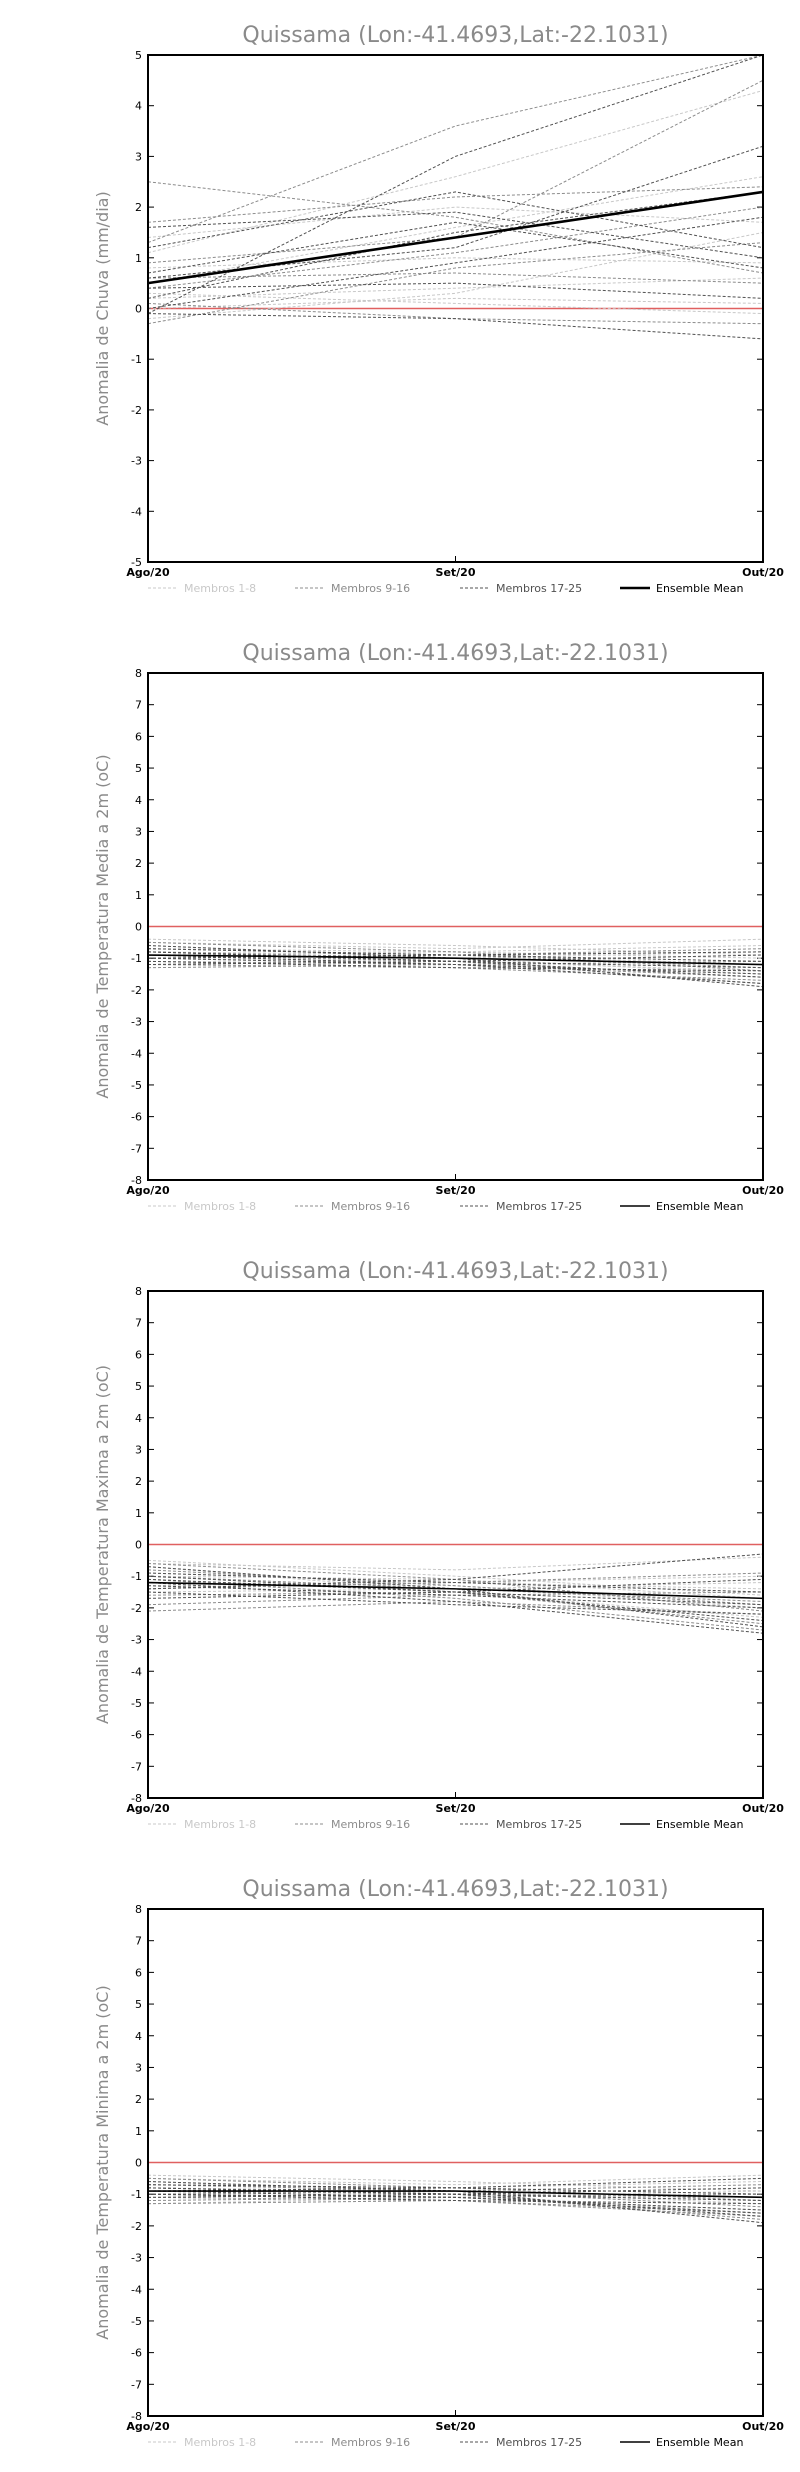 This screenshot has width=800, height=2472. What do you see at coordinates (138, 1909) in the screenshot?
I see `y-tick-label: 8` at bounding box center [138, 1909].